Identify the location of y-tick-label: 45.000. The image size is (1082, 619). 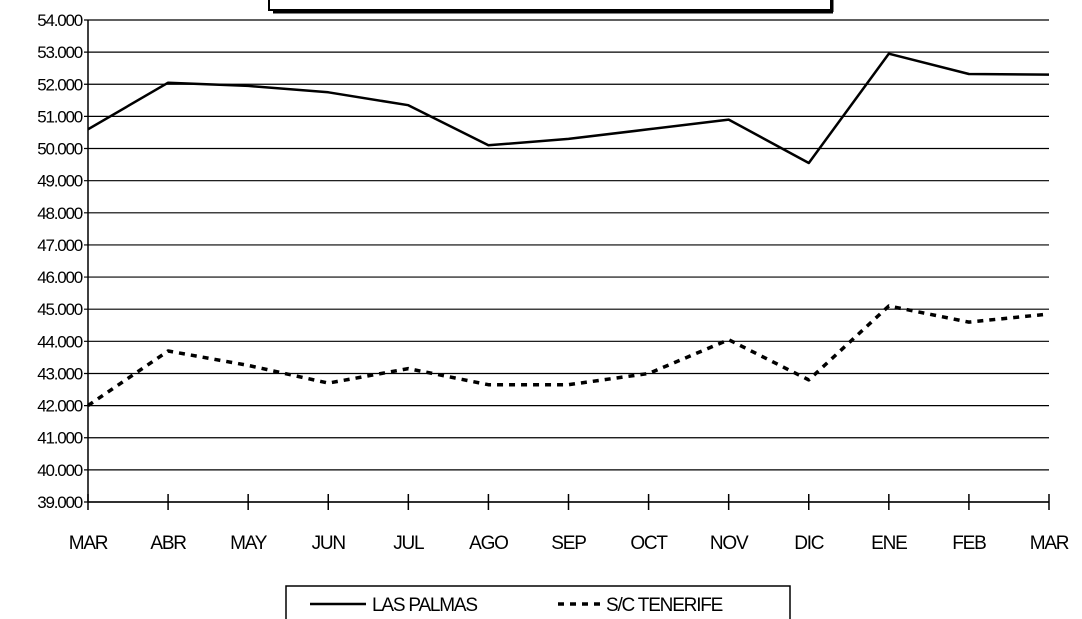
(60, 309).